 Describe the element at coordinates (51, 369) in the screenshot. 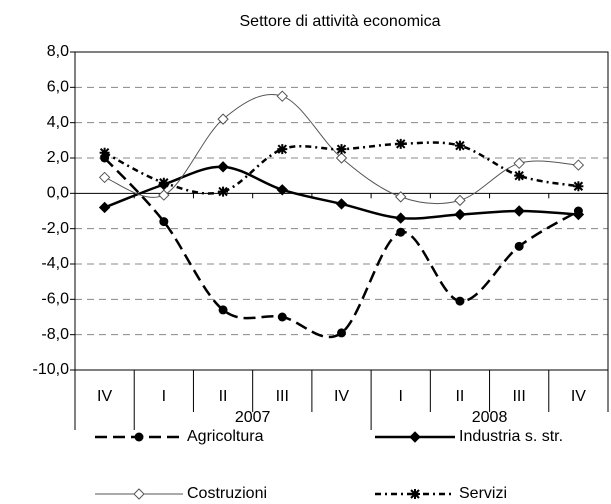

I see `y-tick-label: -10,0` at that location.